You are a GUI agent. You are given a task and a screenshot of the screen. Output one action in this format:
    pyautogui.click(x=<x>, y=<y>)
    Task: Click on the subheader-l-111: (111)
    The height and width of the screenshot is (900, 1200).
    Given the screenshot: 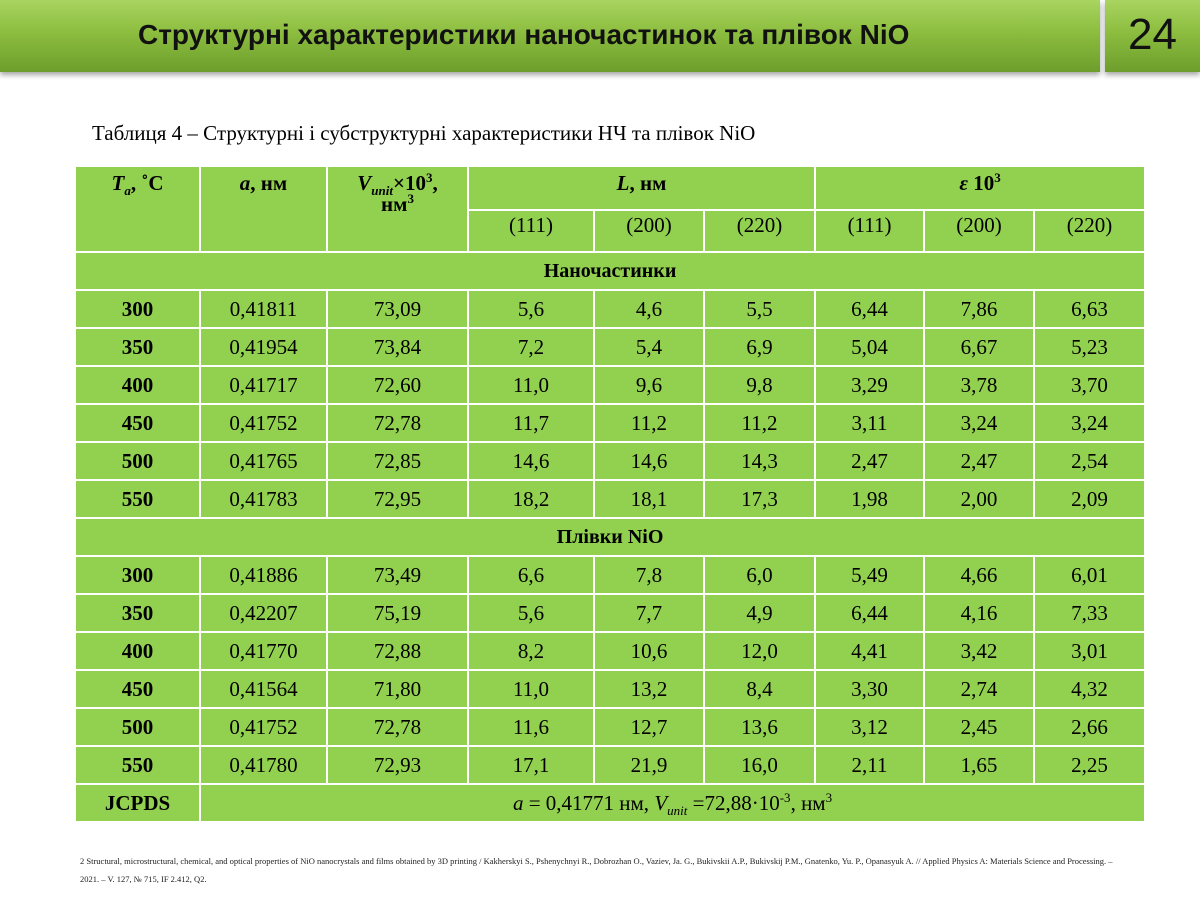 What is the action you would take?
    pyautogui.click(x=531, y=231)
    